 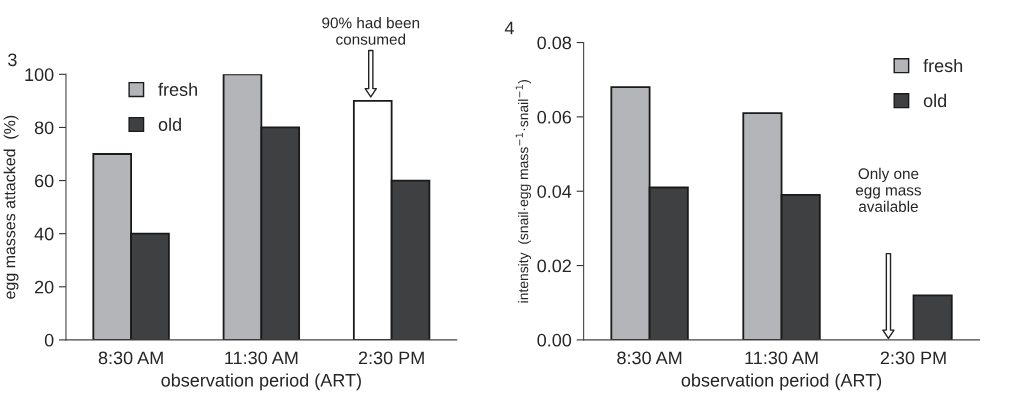 I want to click on y-tick-label: 0, so click(x=49, y=340).